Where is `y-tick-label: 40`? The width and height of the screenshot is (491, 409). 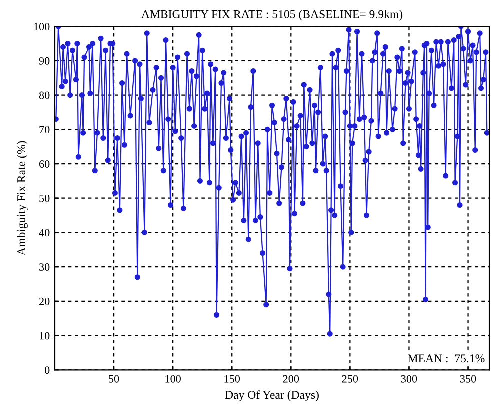 y-tick-label: 40 is located at coordinates (44, 233).